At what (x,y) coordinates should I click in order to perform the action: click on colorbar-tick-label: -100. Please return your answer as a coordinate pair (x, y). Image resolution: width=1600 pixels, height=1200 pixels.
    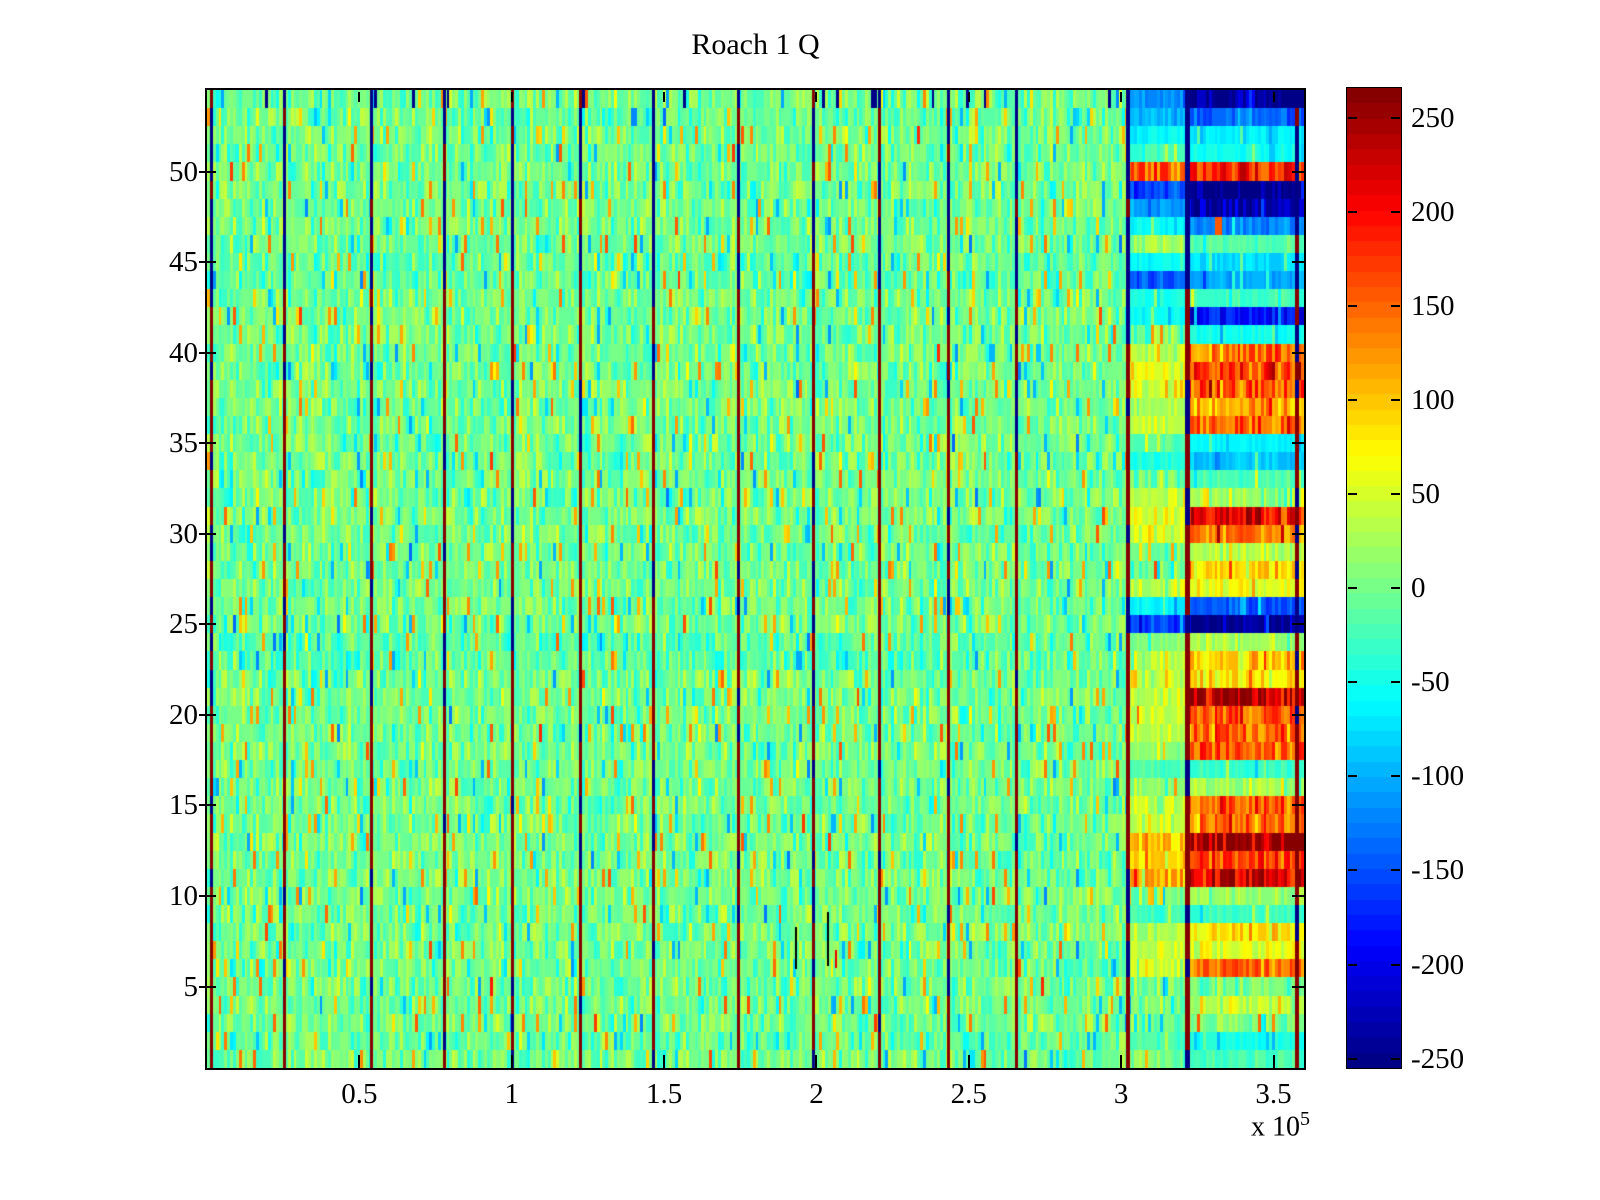
    Looking at the image, I should click on (1438, 776).